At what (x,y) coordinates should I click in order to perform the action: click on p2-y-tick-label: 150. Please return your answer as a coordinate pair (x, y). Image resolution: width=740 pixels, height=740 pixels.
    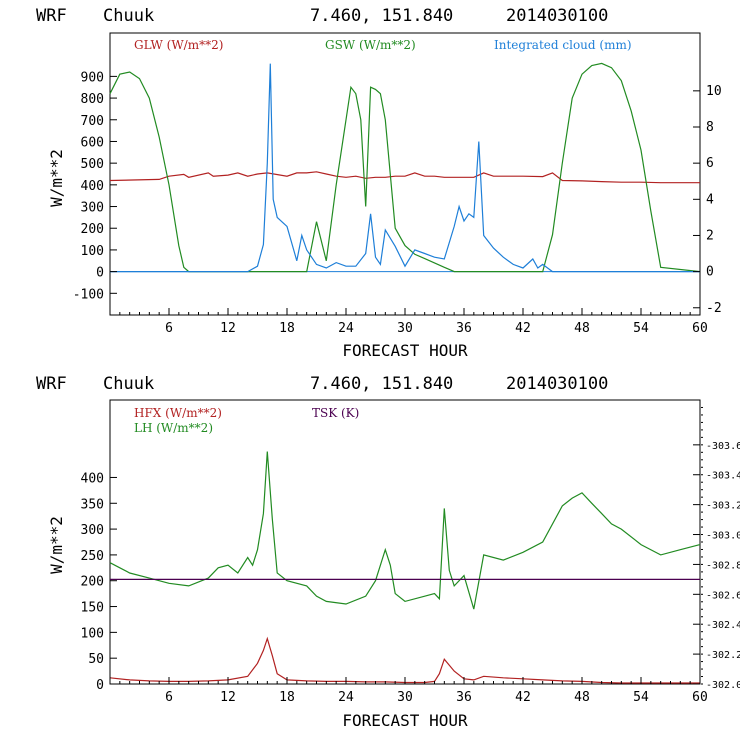
    Looking at the image, I should click on (92, 608).